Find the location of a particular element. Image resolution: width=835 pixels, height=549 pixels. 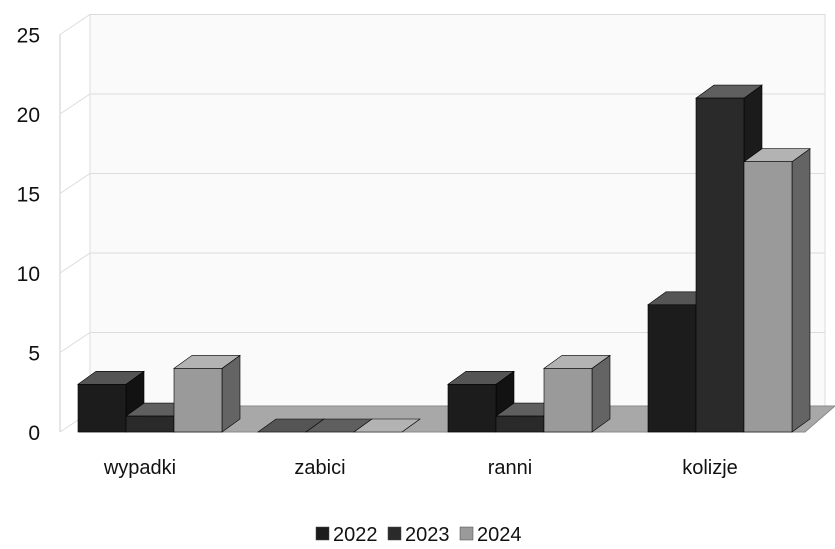

x-tick-label: ranni is located at coordinates (510, 468).